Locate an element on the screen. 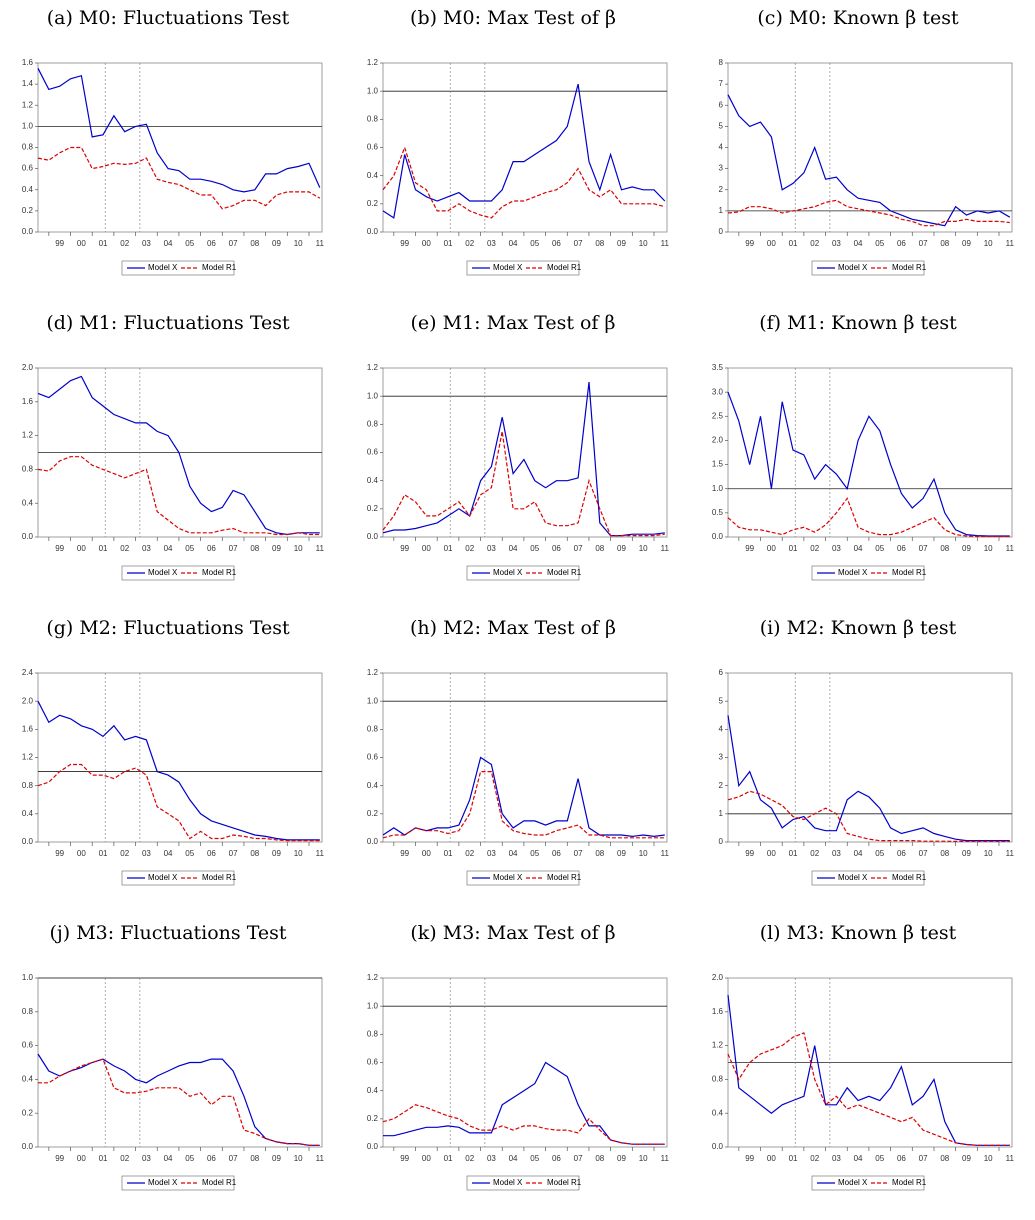 The width and height of the screenshot is (1035, 1220). panel-title: (g) M2: Fluctuations Test is located at coordinates (168, 628).